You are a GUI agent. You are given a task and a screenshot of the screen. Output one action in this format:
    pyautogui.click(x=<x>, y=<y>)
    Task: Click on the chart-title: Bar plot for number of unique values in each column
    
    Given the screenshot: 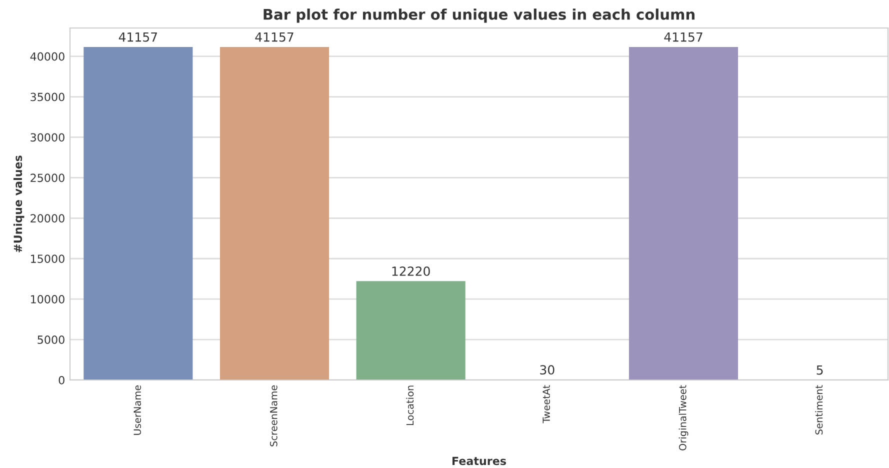 What is the action you would take?
    pyautogui.click(x=479, y=15)
    